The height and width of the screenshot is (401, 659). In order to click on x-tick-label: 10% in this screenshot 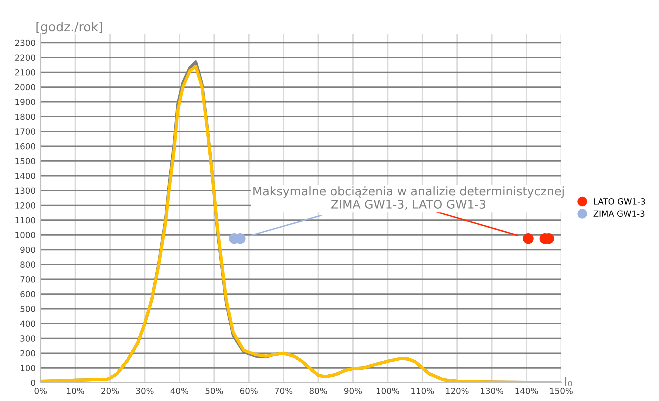, I will do `click(75, 391)`.